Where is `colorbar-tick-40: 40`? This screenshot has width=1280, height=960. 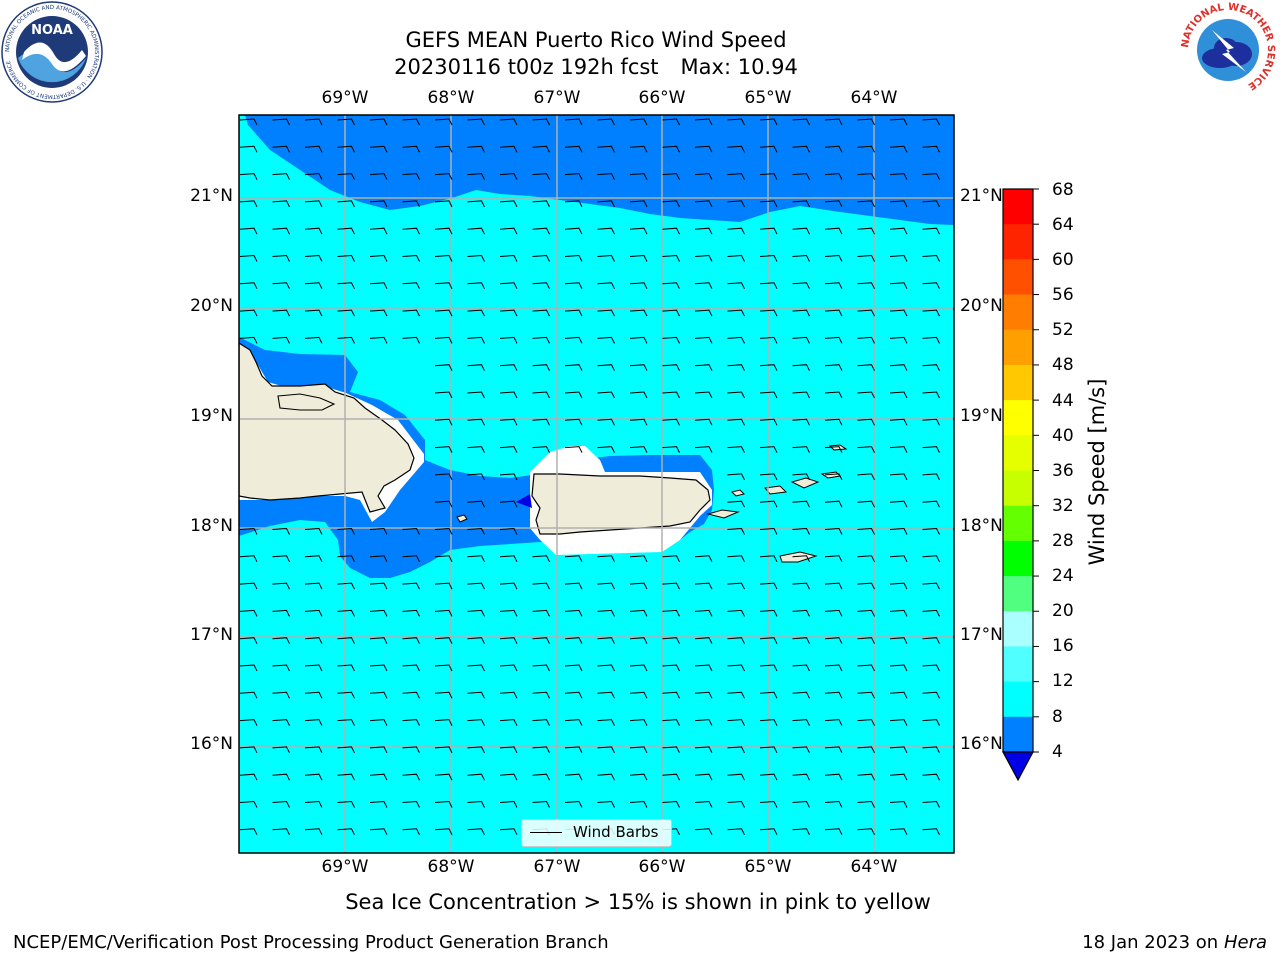
colorbar-tick-40: 40 is located at coordinates (1063, 436).